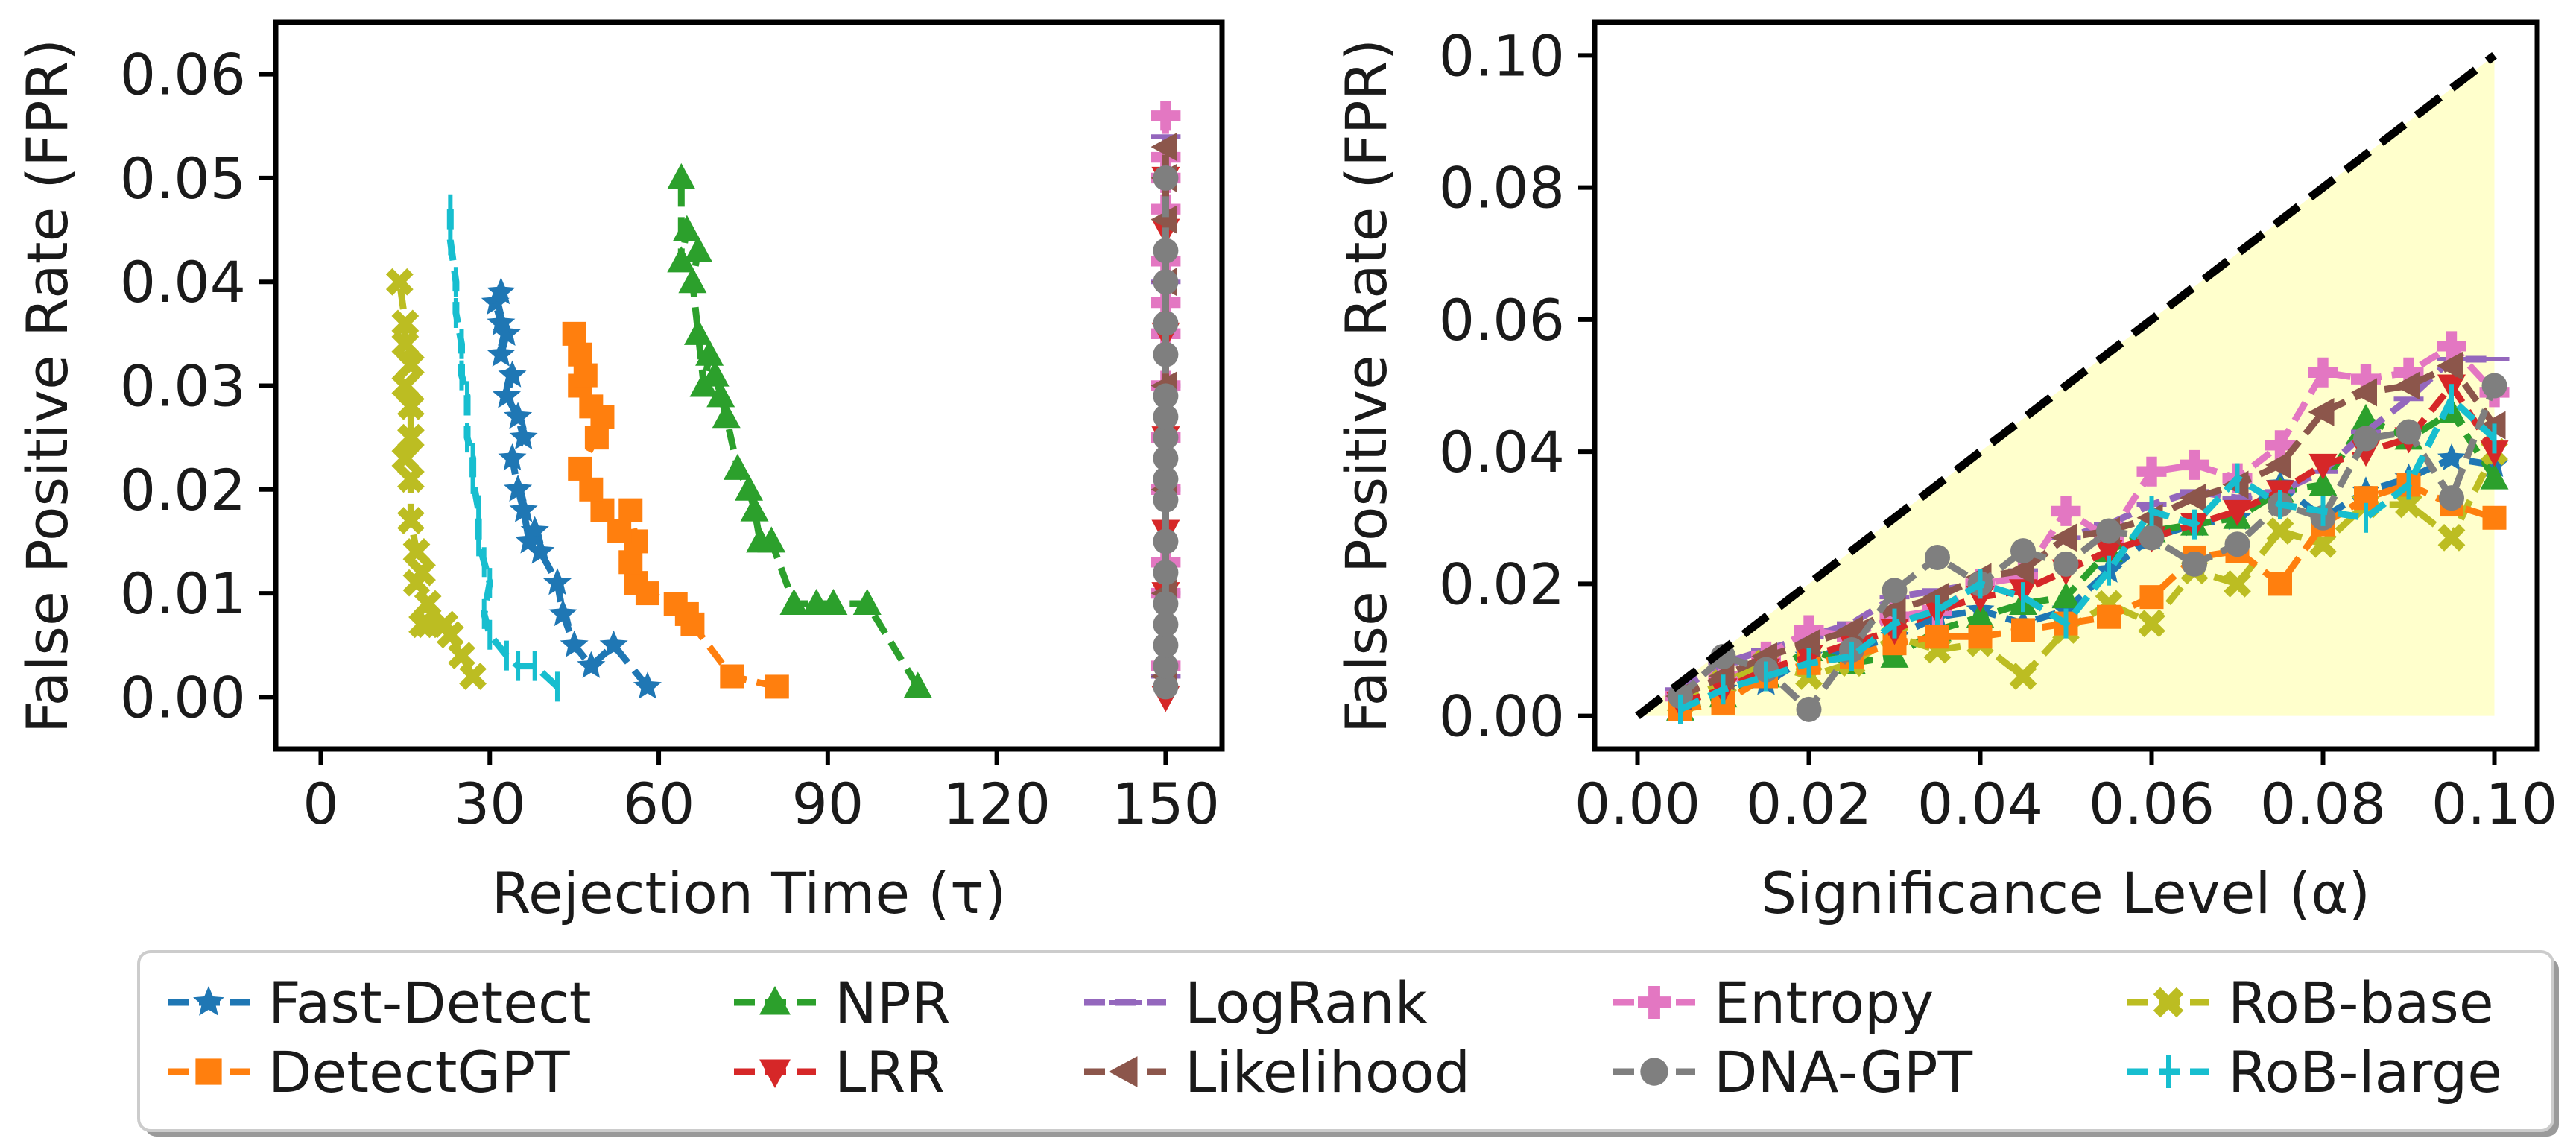  I want to click on left-x-tick-label: 30, so click(490, 804).